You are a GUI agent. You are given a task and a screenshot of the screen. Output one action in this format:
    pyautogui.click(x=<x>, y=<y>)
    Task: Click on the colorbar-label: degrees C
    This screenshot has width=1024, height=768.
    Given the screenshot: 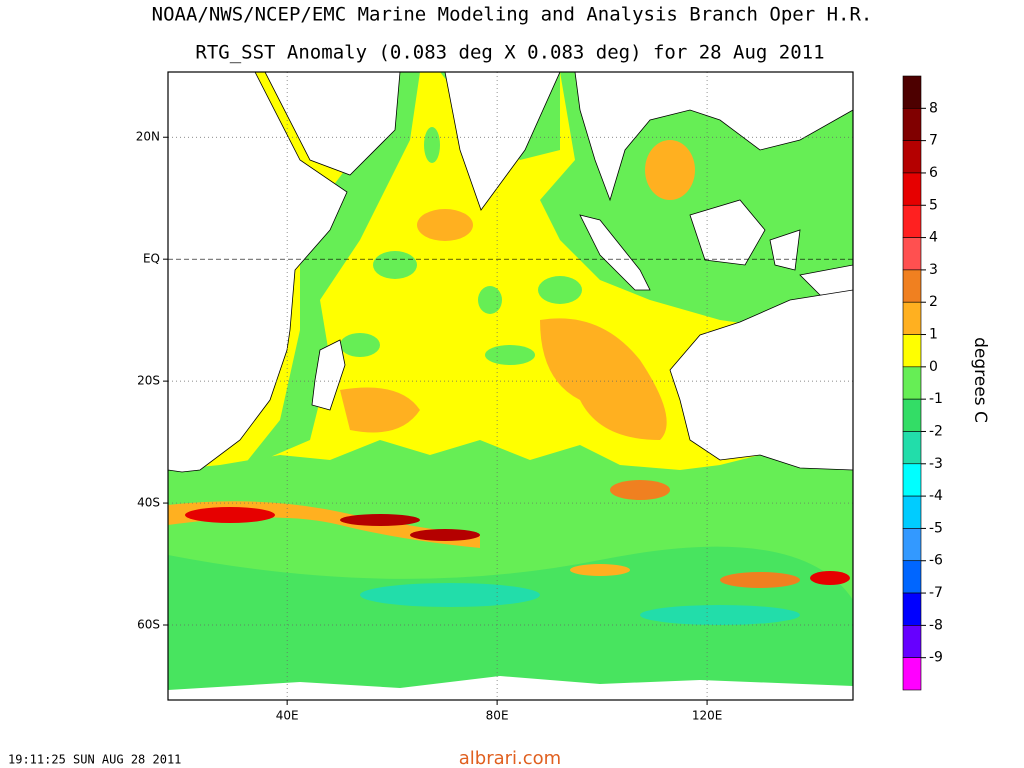 What is the action you would take?
    pyautogui.click(x=980, y=380)
    